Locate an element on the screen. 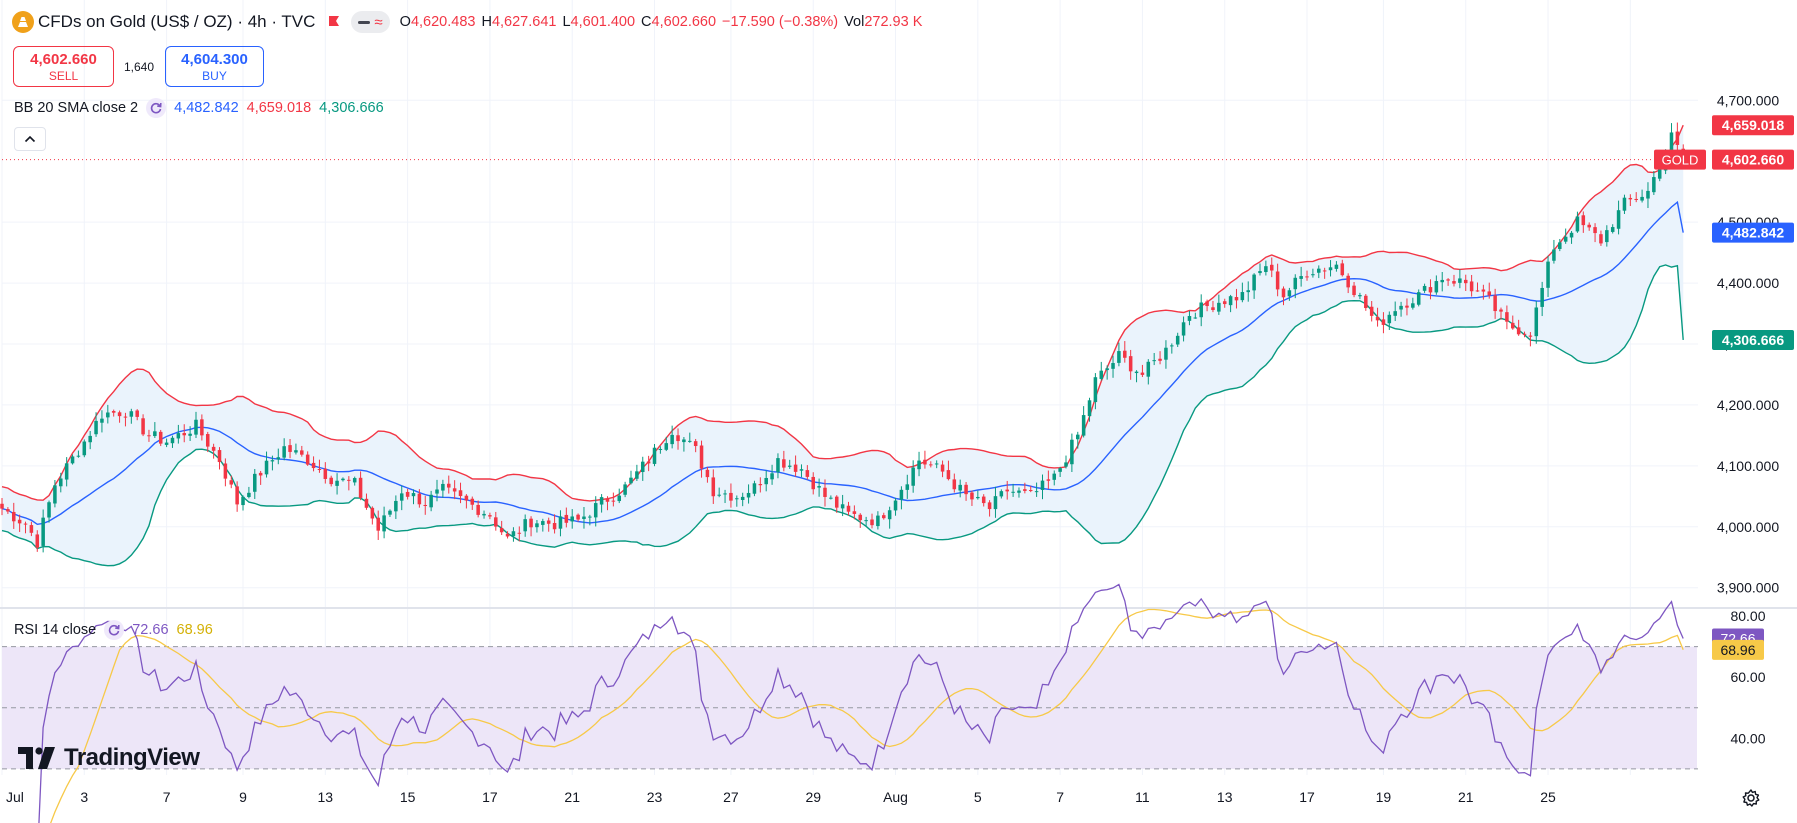 The width and height of the screenshot is (1797, 823). ohlc-change-value: −17.590 (−0.38%) is located at coordinates (780, 22).